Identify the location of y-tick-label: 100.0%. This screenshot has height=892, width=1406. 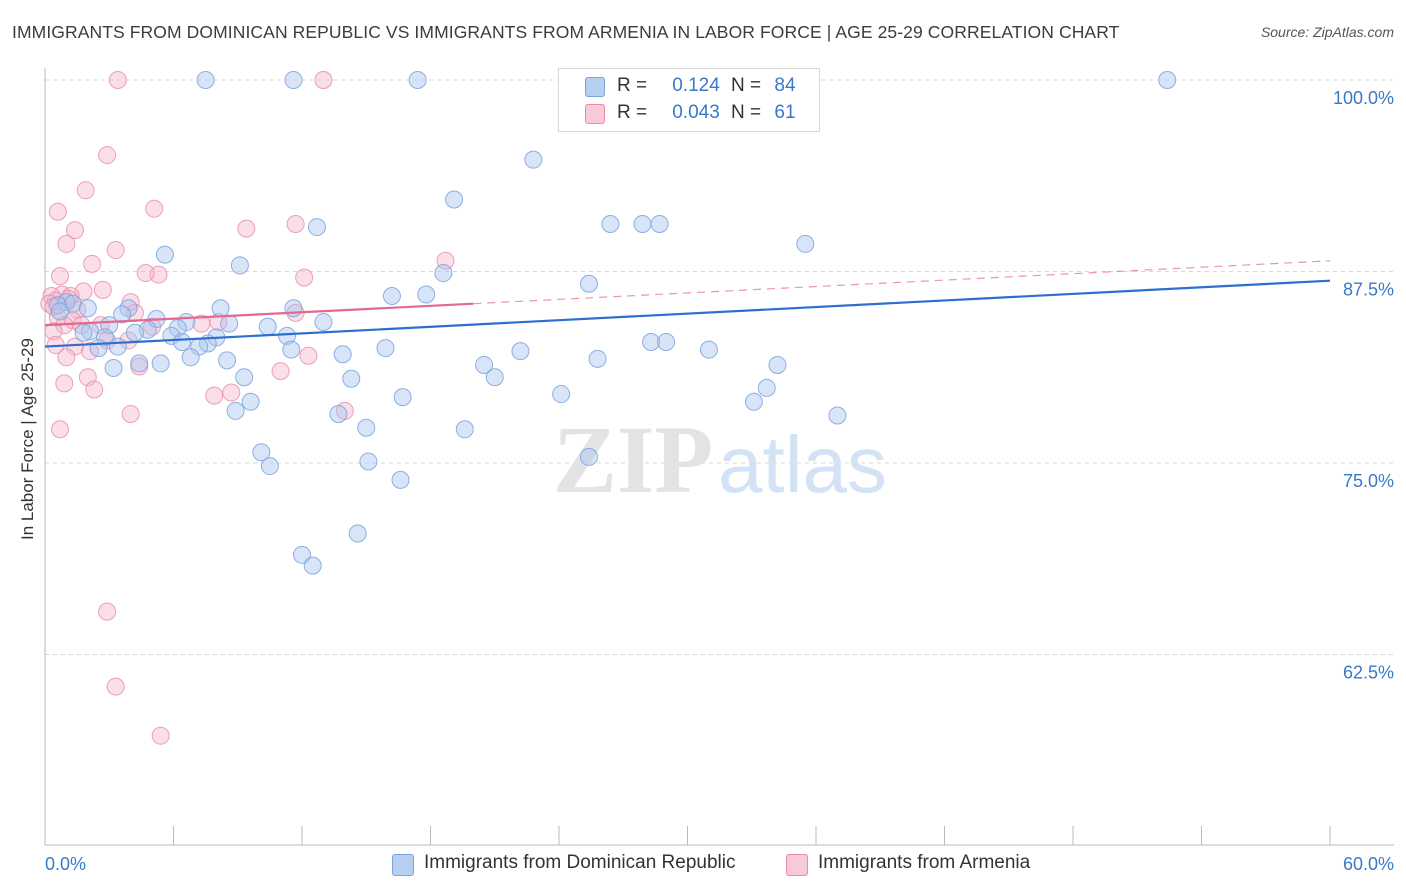
(1363, 98).